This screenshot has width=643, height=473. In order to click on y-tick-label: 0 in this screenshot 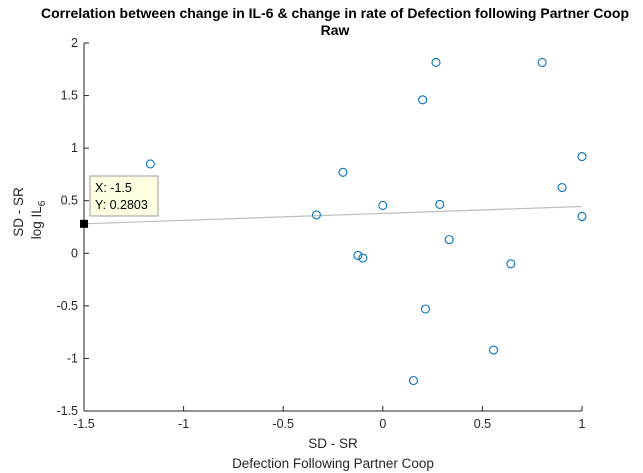, I will do `click(74, 253)`.